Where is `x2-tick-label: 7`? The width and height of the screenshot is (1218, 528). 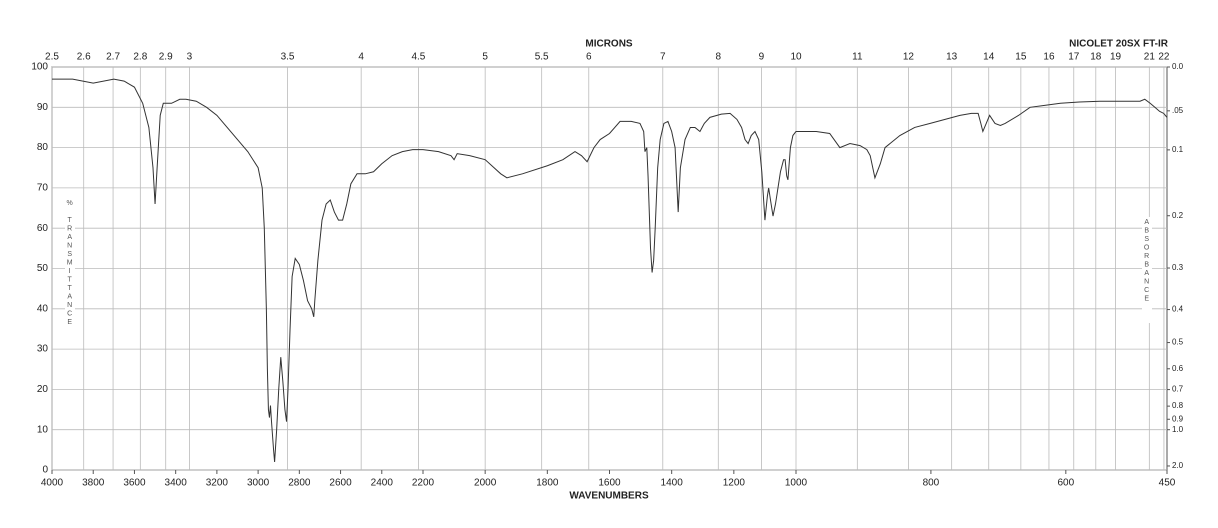
x2-tick-label: 7 is located at coordinates (663, 57).